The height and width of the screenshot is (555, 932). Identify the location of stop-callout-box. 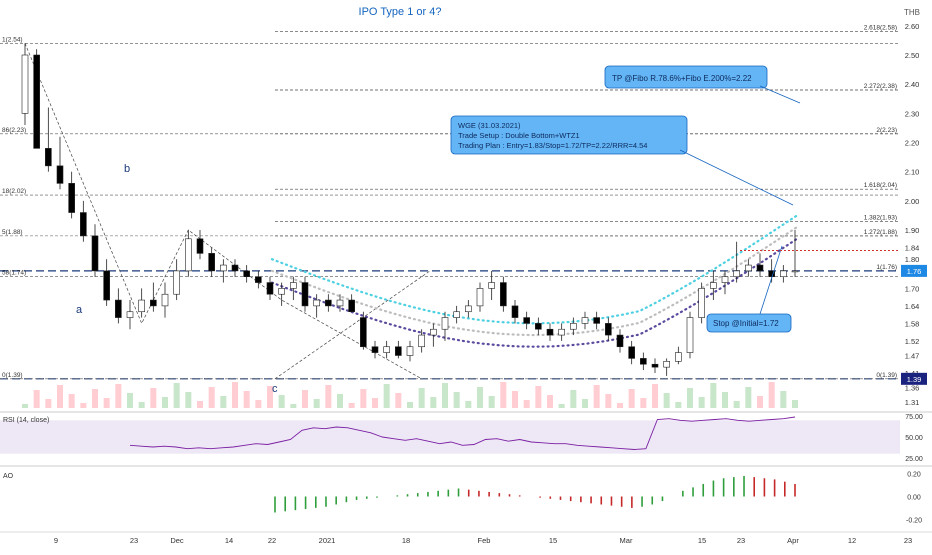
(749, 323).